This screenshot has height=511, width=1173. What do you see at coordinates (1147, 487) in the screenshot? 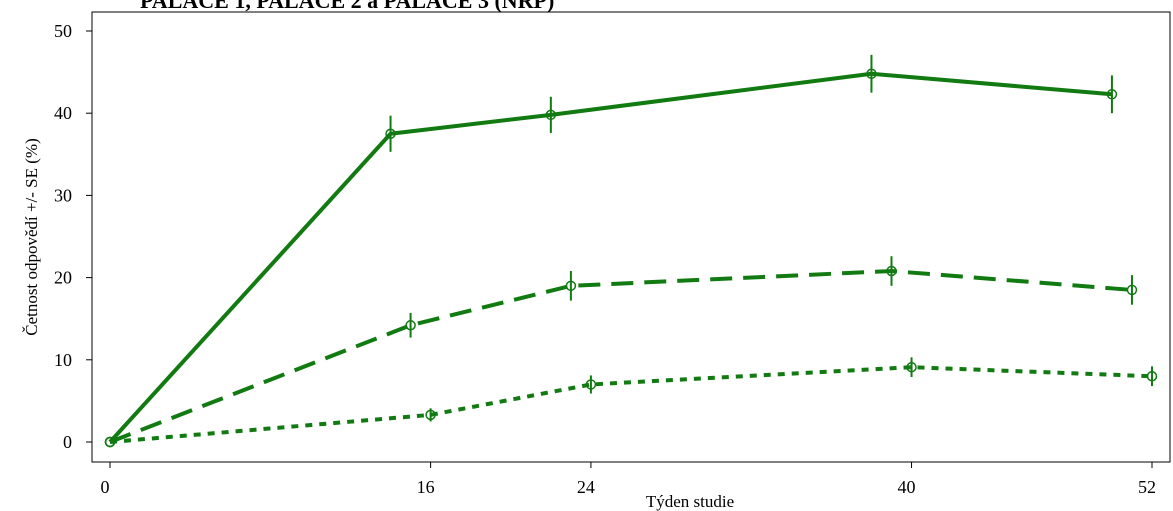
I see `x-tick-label: 52` at bounding box center [1147, 487].